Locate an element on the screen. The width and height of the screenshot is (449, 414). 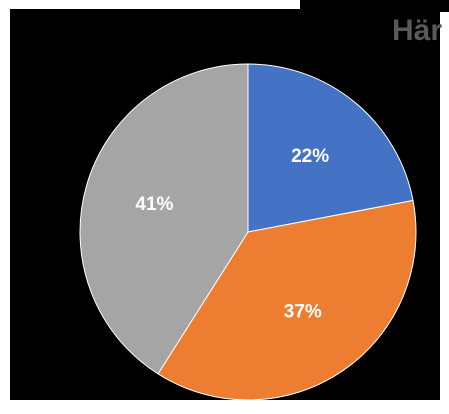
data-label: 41% is located at coordinates (154, 204).